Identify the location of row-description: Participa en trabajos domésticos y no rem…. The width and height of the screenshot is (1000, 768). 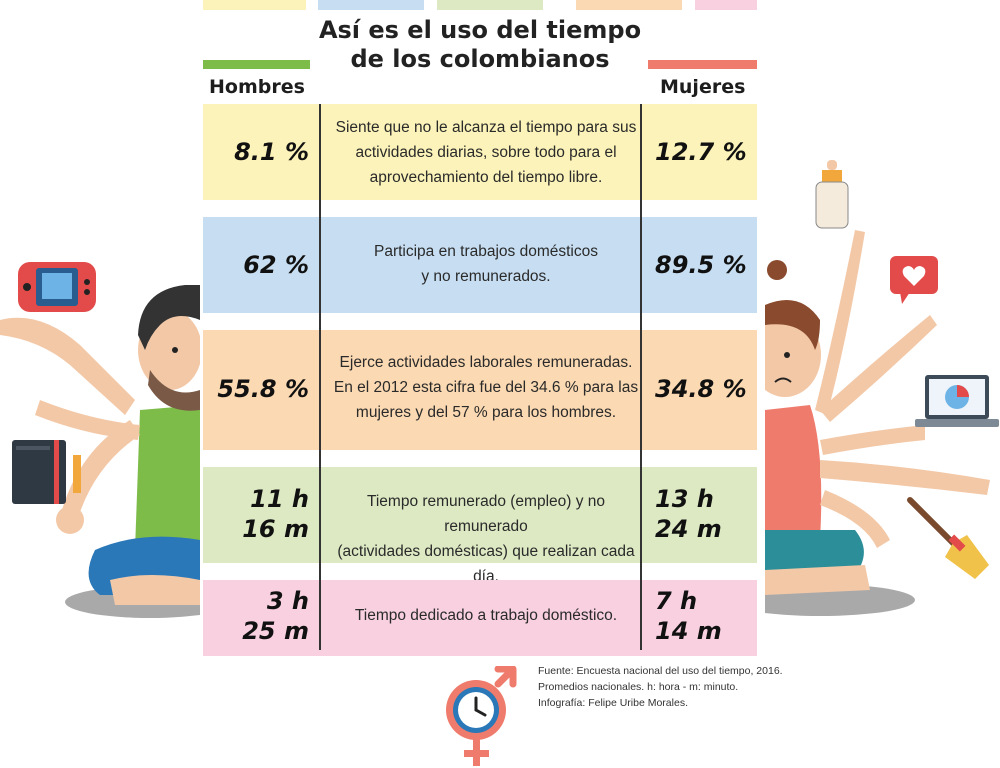
(485, 264).